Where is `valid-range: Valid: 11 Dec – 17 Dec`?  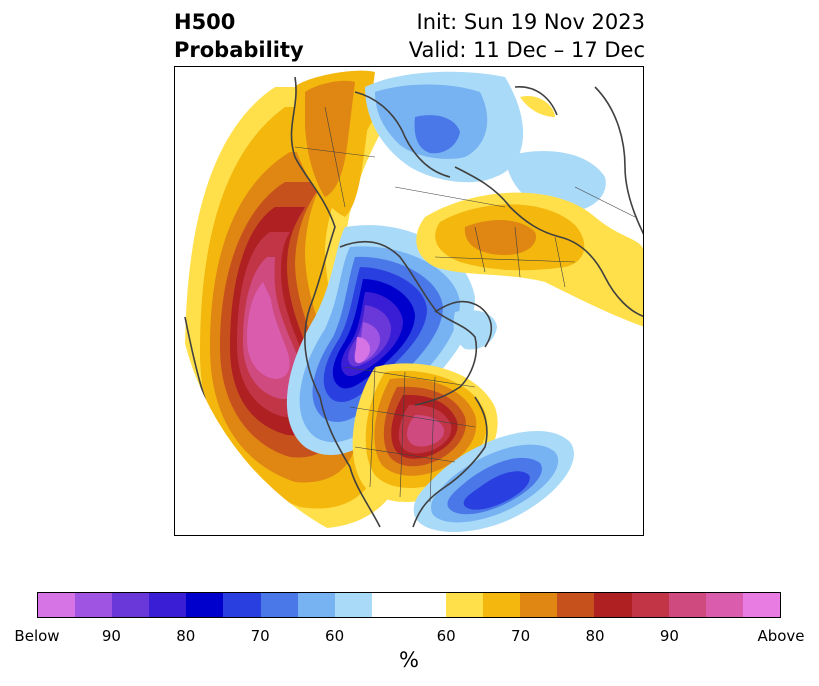
valid-range: Valid: 11 Dec – 17 Dec is located at coordinates (526, 50).